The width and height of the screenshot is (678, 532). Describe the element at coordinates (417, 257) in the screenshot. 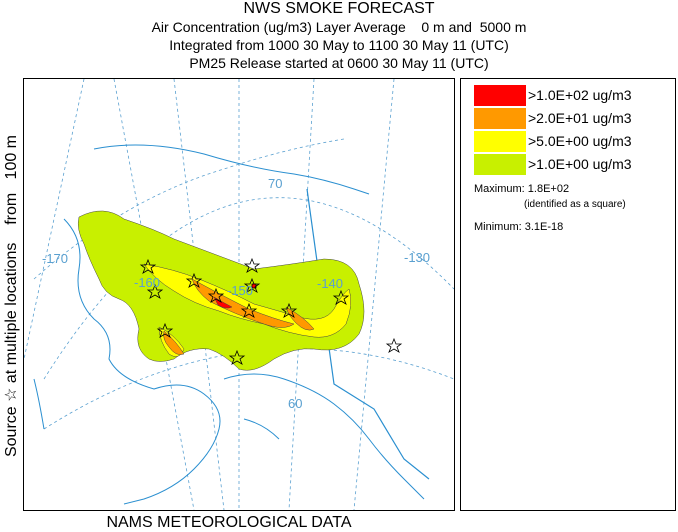

I see `lon-label-130: -130` at that location.